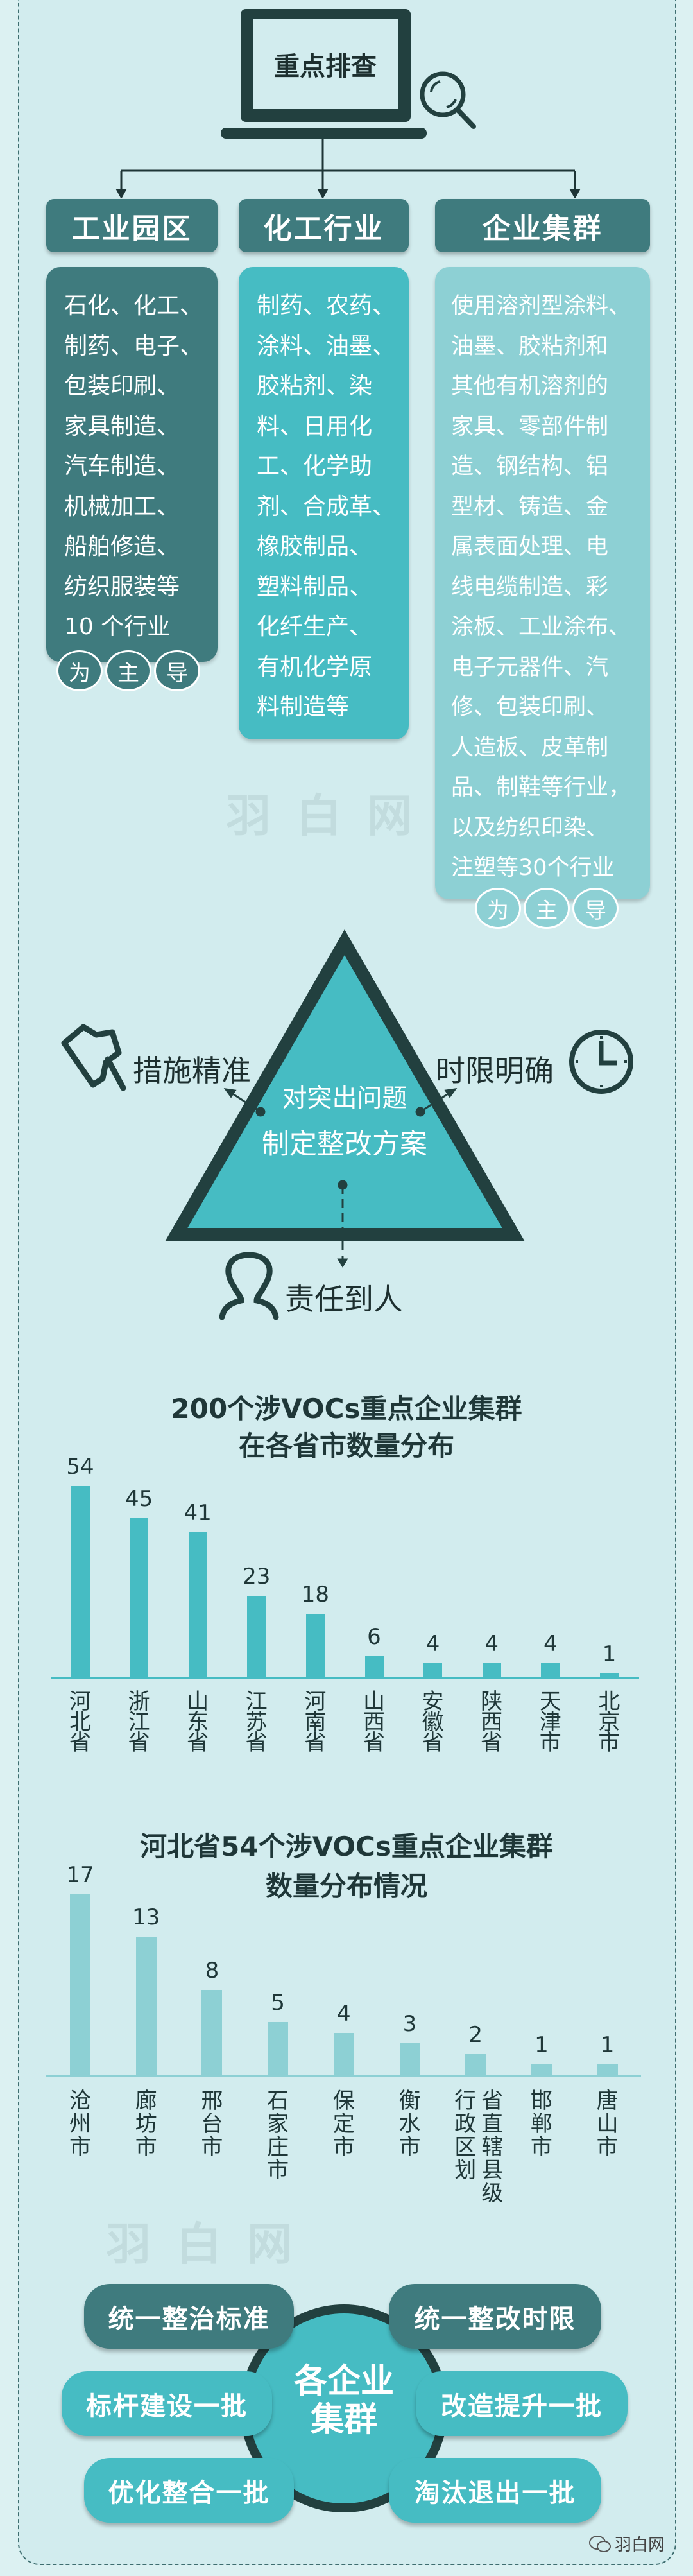  What do you see at coordinates (543, 226) in the screenshot?
I see `header-enterprise-cluster: 企业集群` at bounding box center [543, 226].